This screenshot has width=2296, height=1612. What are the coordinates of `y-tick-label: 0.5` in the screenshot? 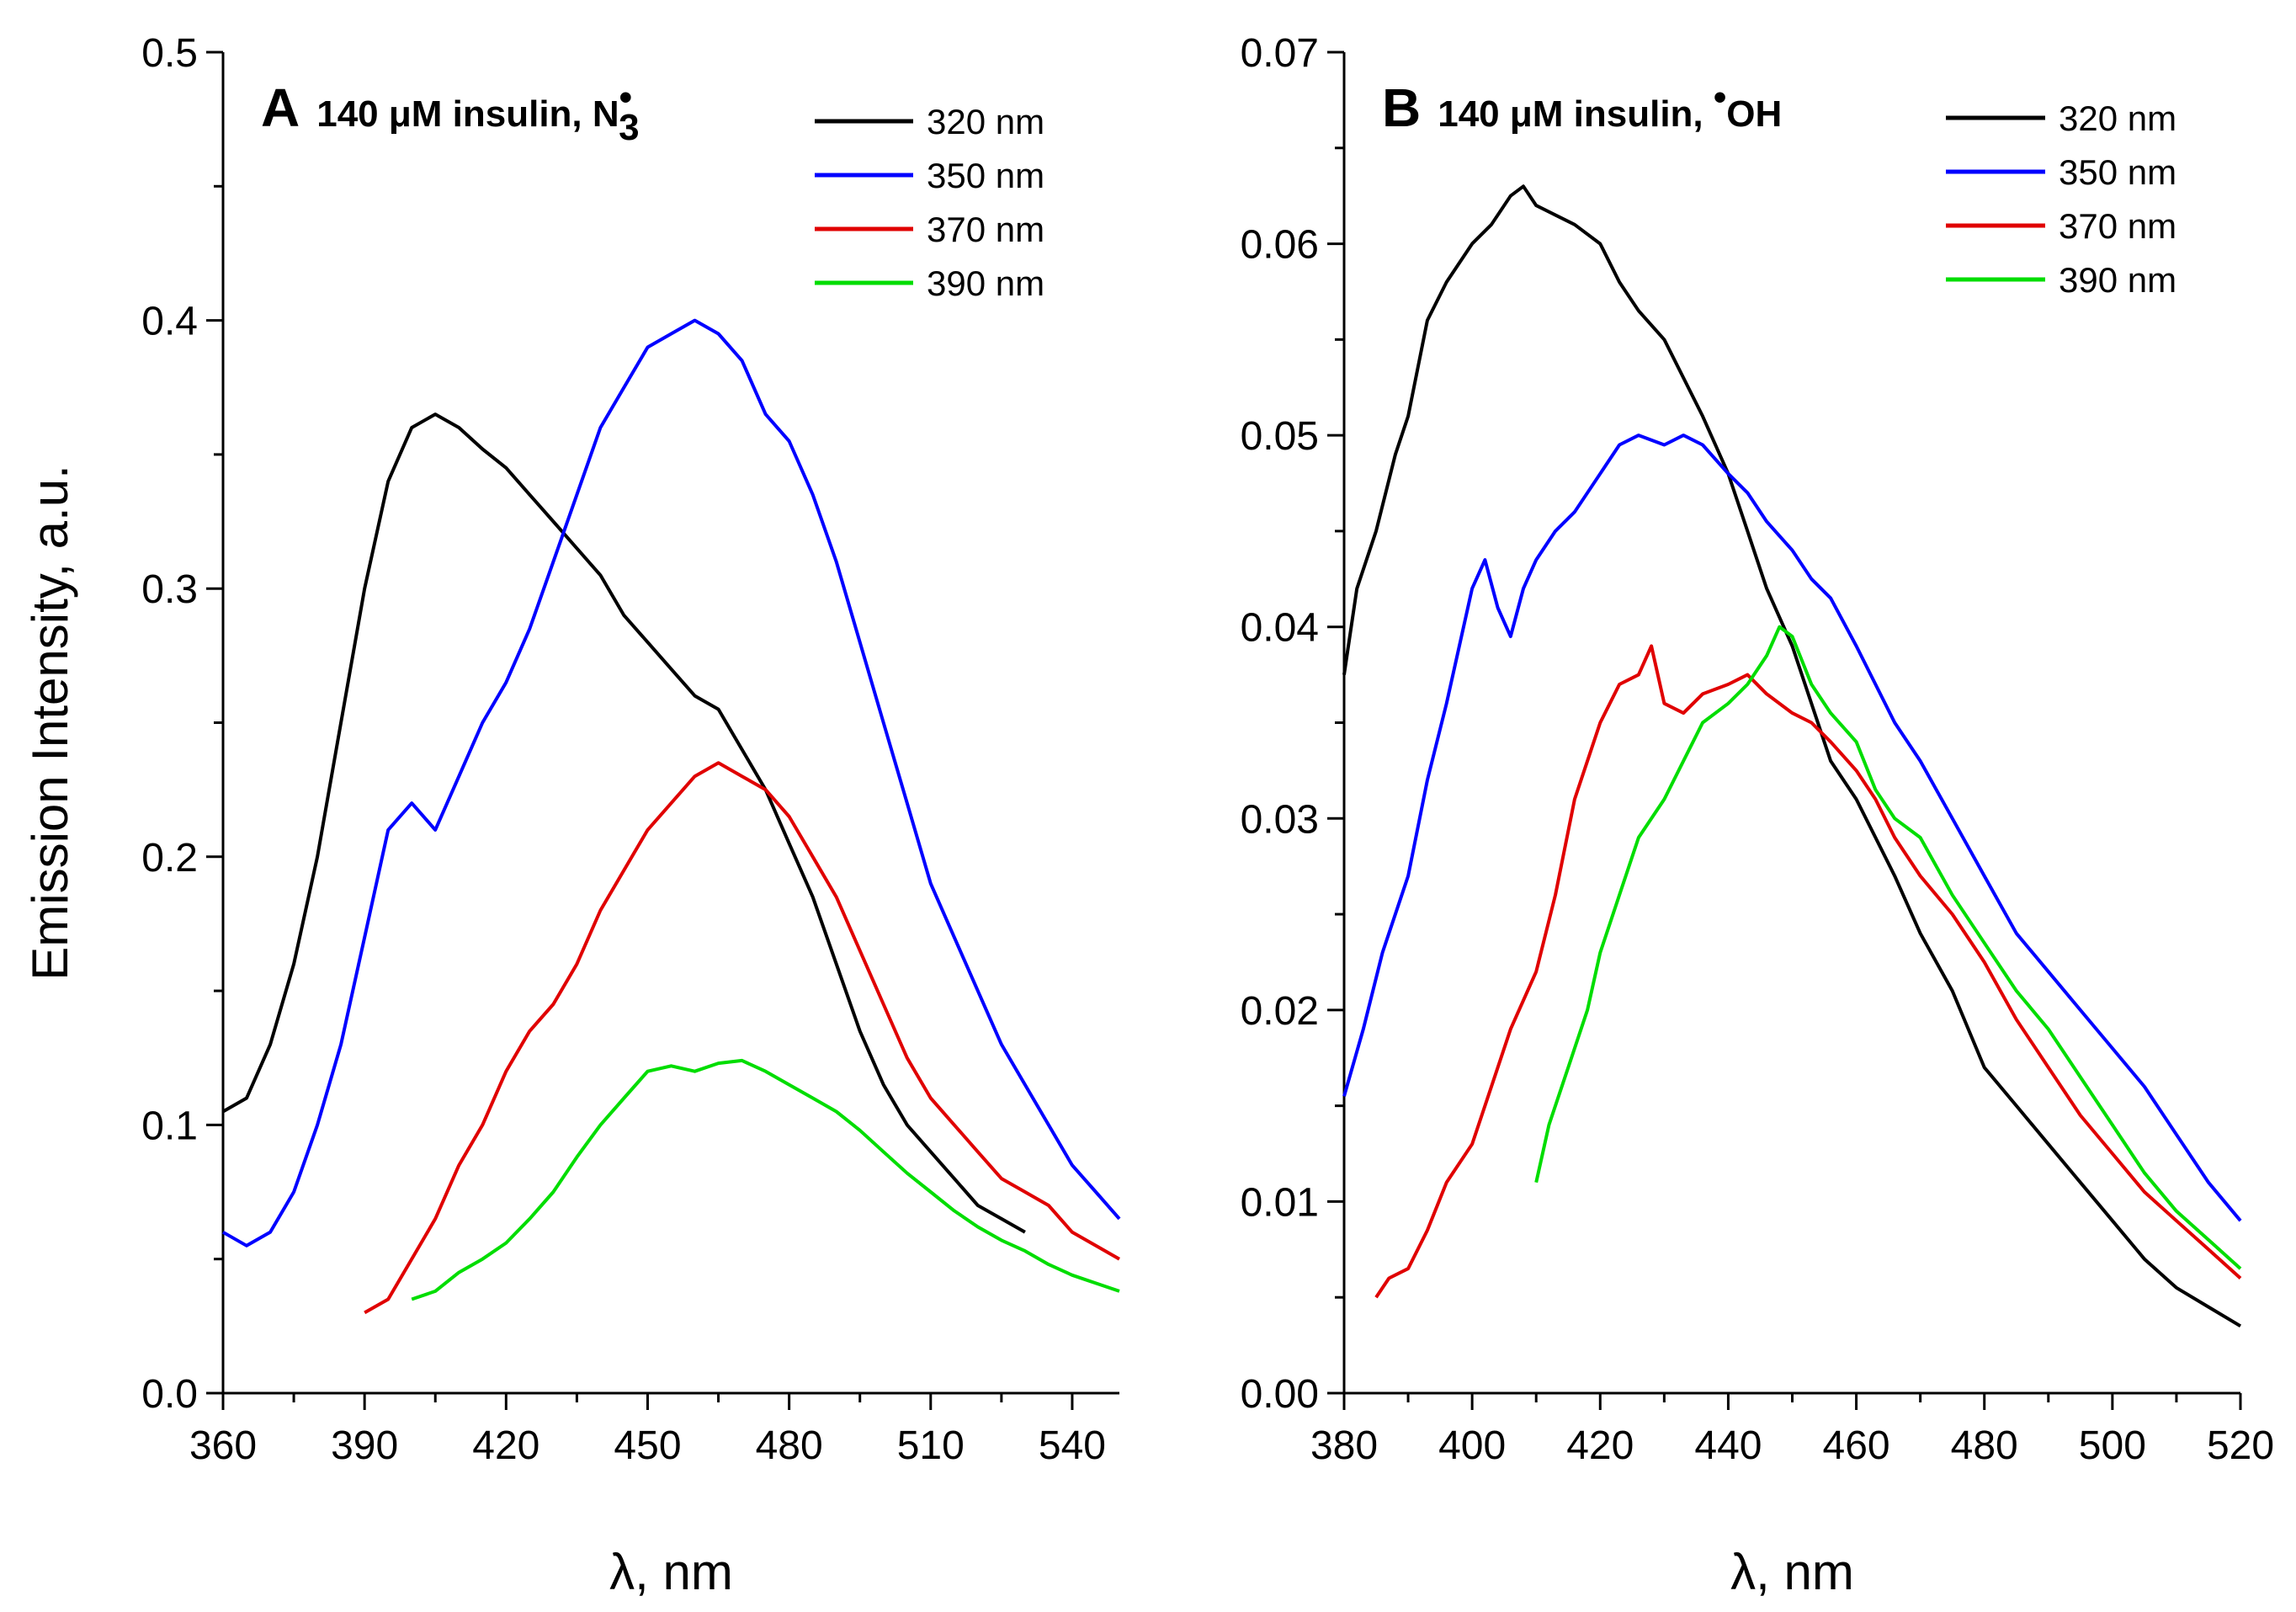 It's located at (169, 53).